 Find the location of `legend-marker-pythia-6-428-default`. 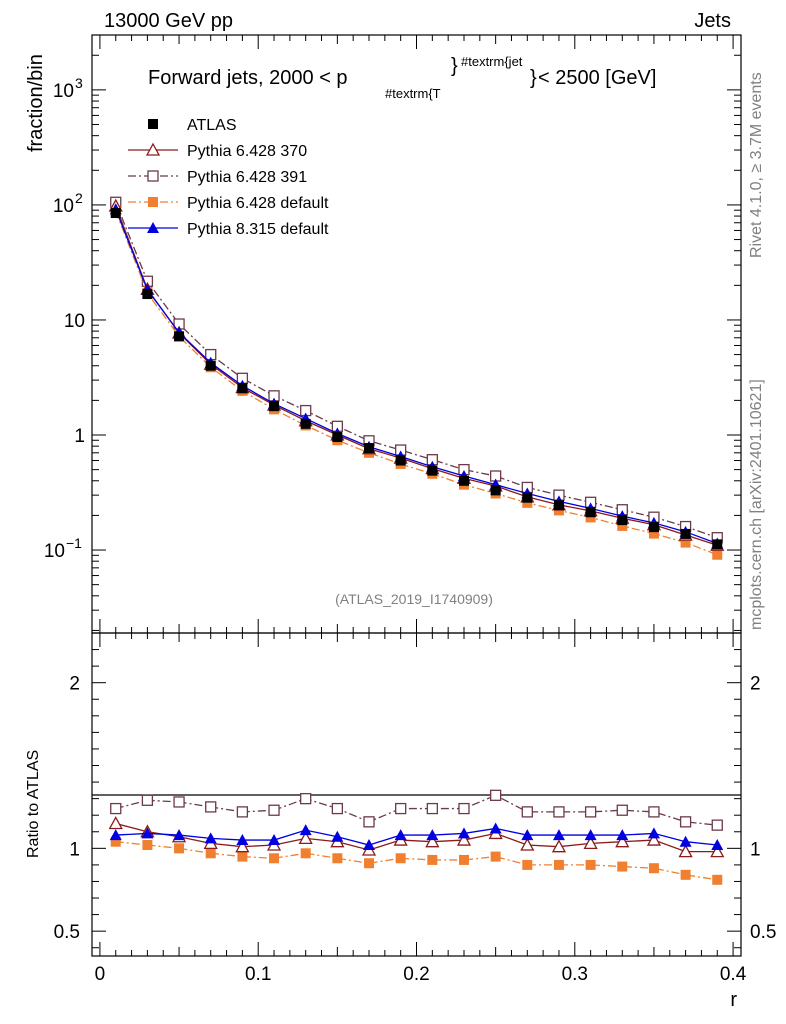

legend-marker-pythia-6-428-default is located at coordinates (153, 202).